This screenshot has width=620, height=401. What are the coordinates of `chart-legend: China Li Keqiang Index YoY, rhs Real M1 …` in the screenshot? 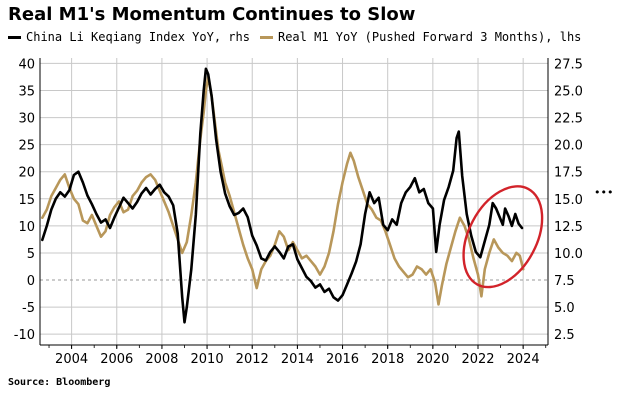 It's located at (299, 37).